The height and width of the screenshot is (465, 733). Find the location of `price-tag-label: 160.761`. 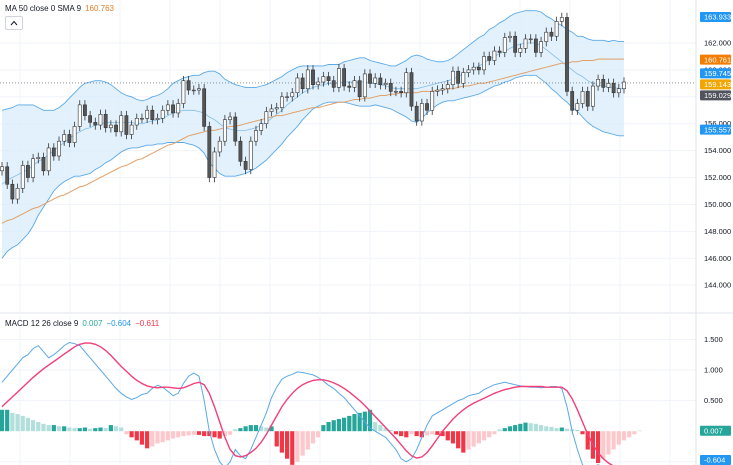

price-tag-label: 160.761 is located at coordinates (717, 59).